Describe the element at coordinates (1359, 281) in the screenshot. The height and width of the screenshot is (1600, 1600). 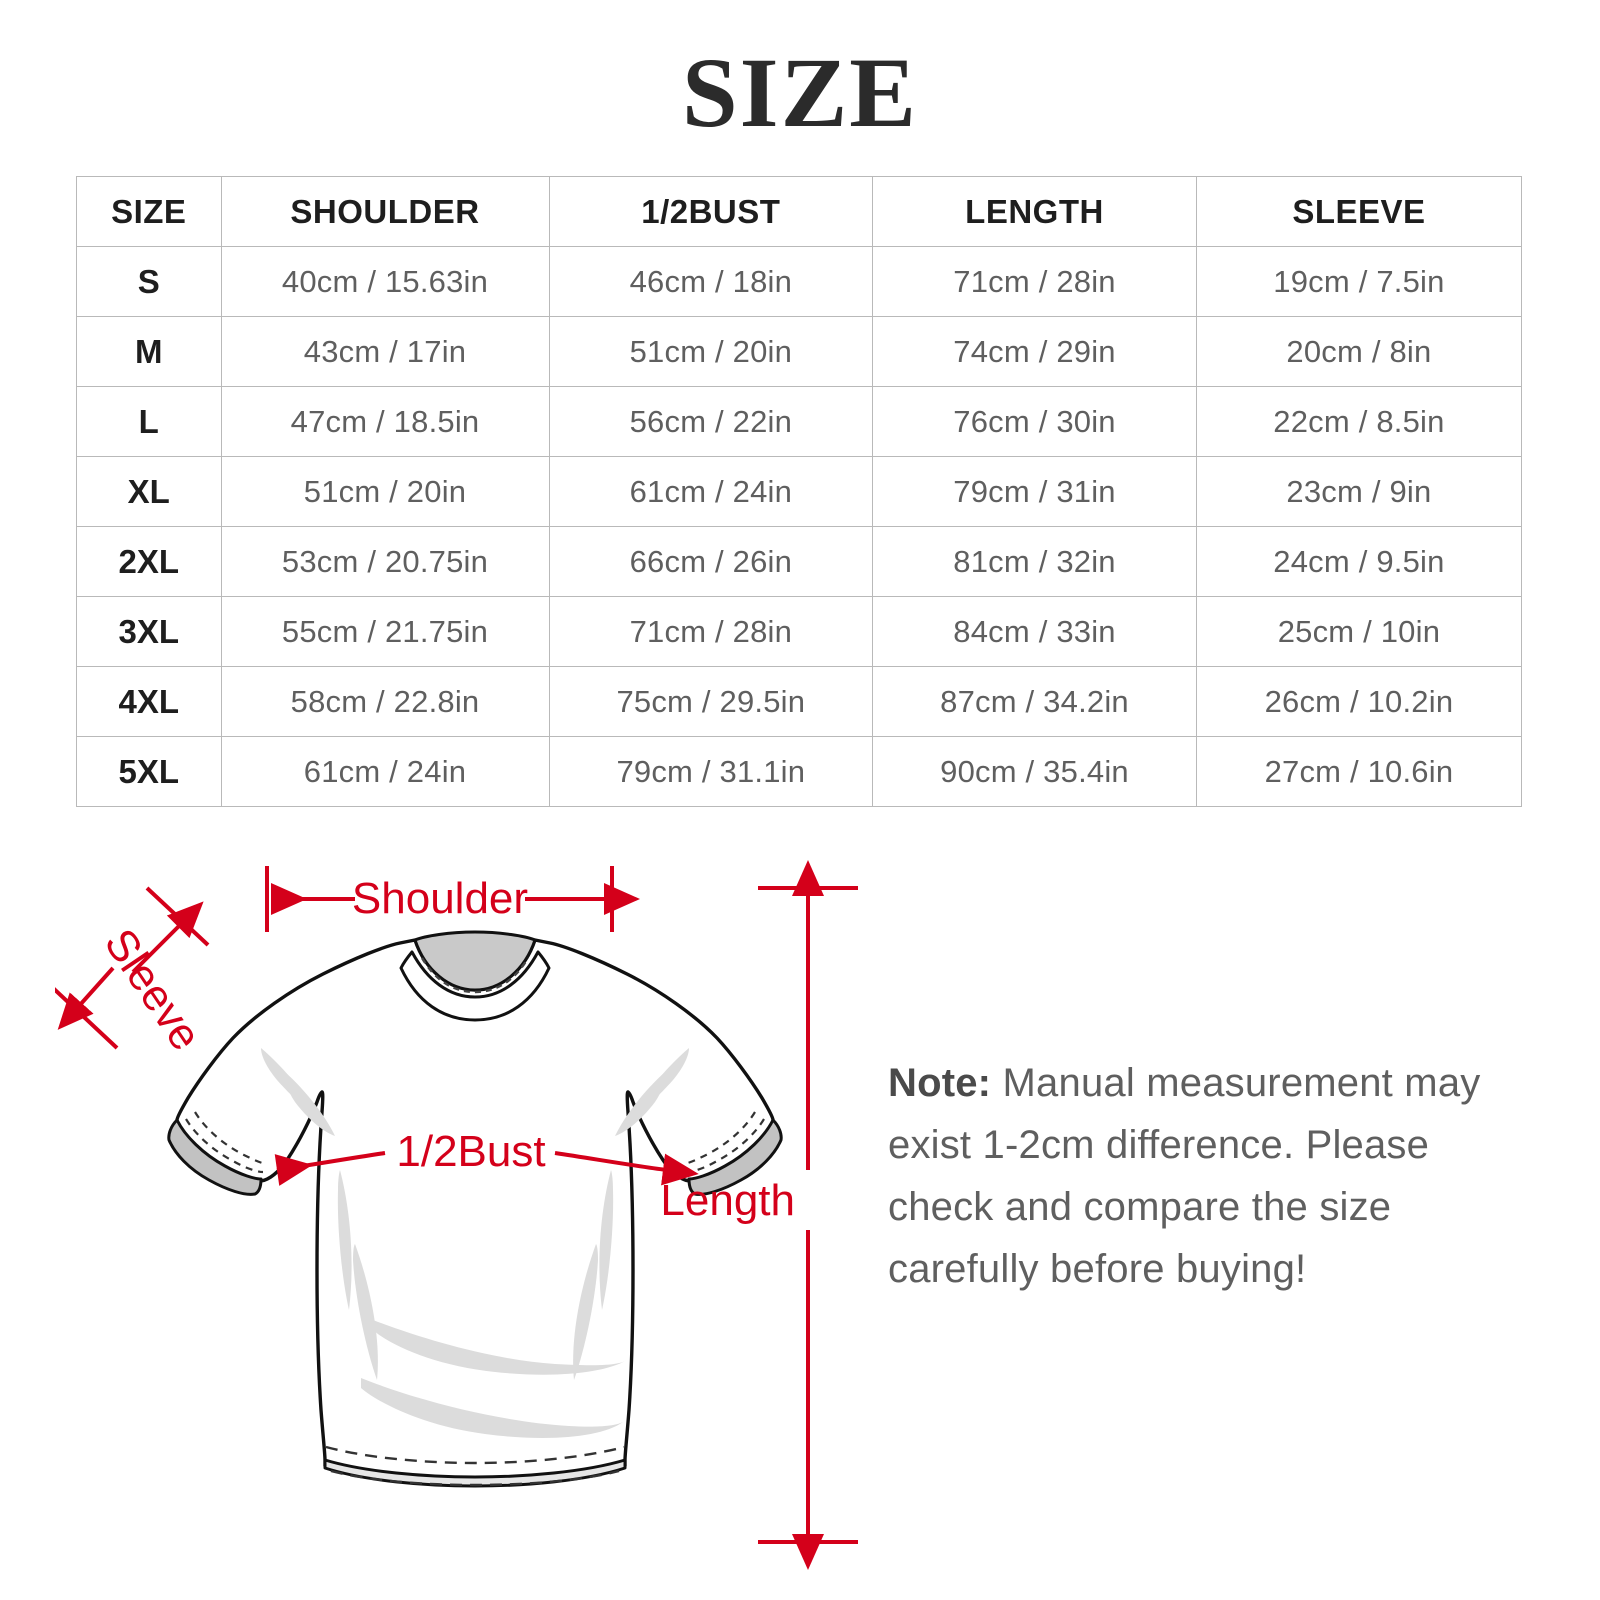
I see `cell-sleeve: 19cm / 7.5in` at that location.